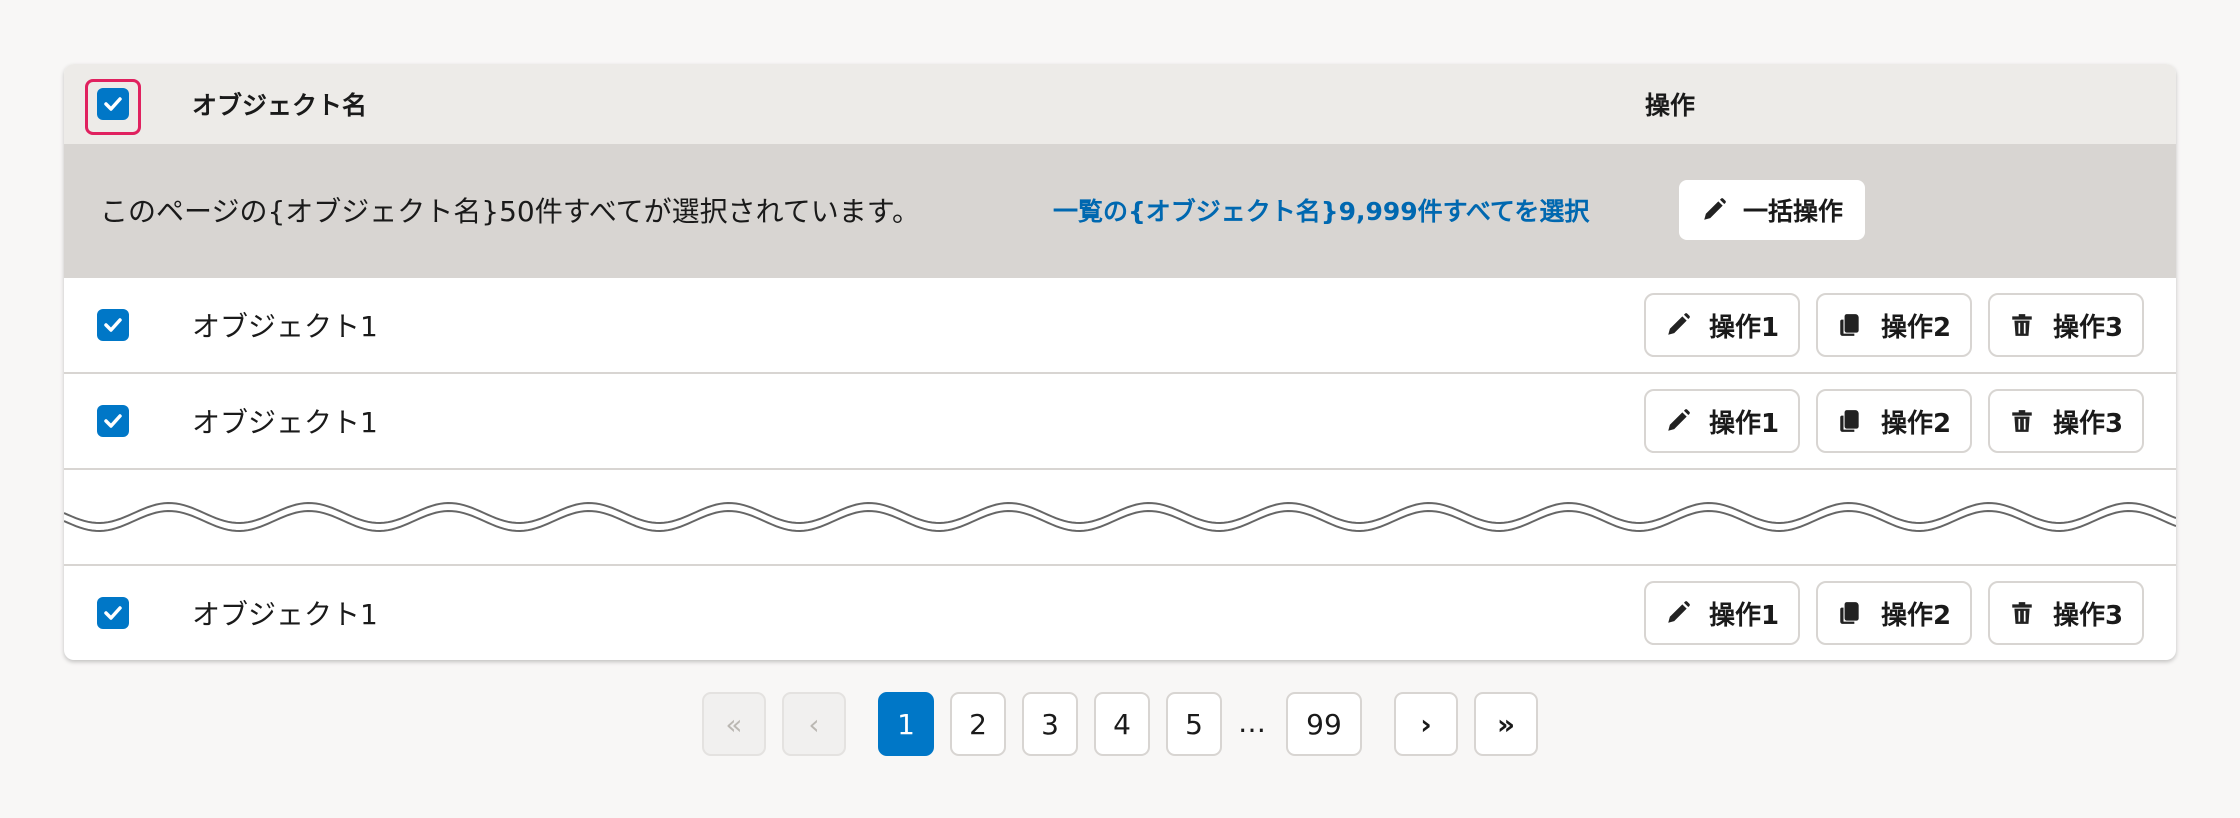  I want to click on next-page-button: ›, so click(1426, 724).